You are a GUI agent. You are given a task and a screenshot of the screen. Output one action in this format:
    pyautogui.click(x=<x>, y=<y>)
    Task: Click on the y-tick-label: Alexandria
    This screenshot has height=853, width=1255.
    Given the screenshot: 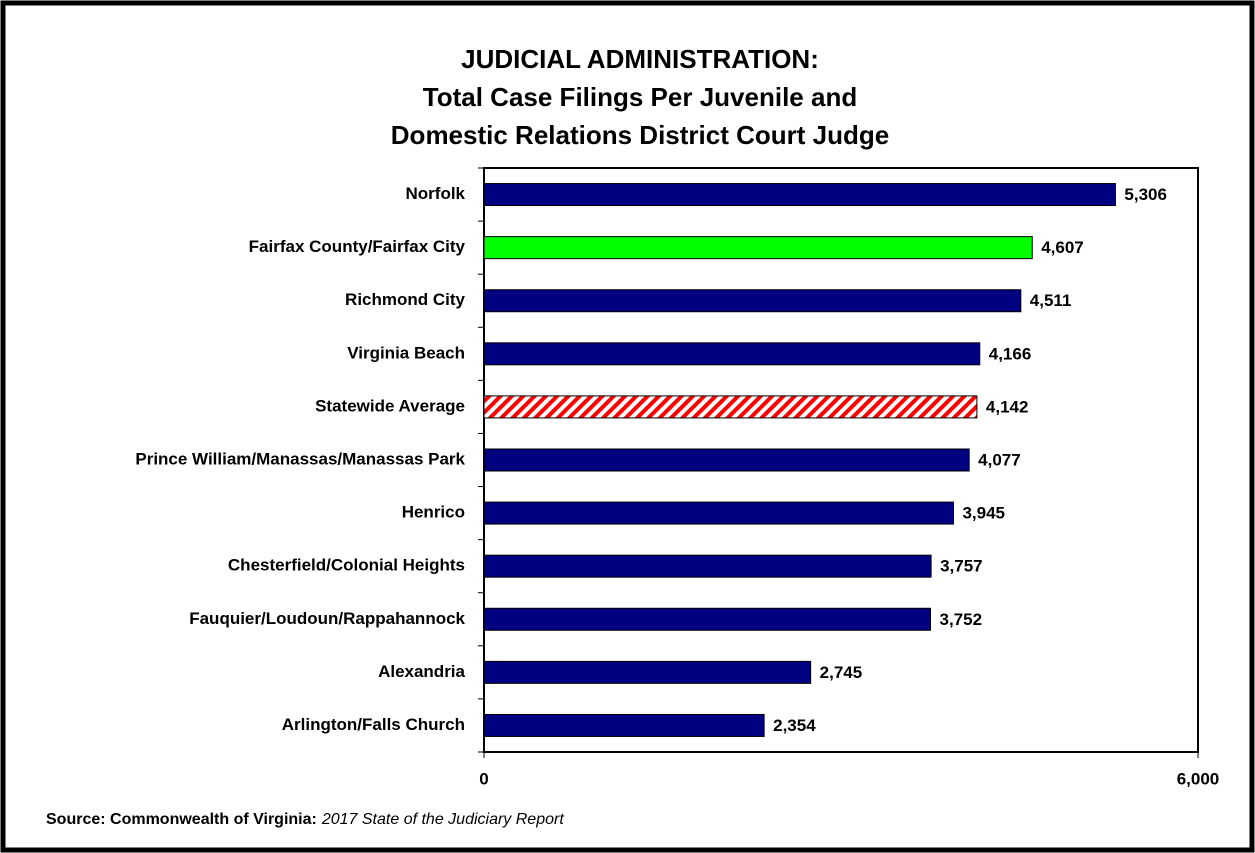 What is the action you would take?
    pyautogui.click(x=421, y=671)
    